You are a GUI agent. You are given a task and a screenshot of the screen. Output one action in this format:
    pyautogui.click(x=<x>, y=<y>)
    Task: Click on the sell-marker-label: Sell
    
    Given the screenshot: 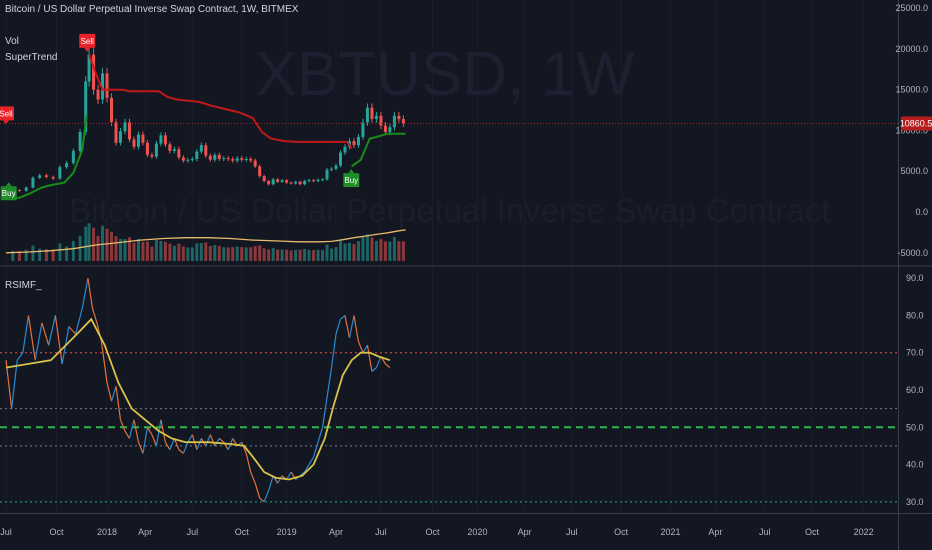 What is the action you would take?
    pyautogui.click(x=88, y=41)
    